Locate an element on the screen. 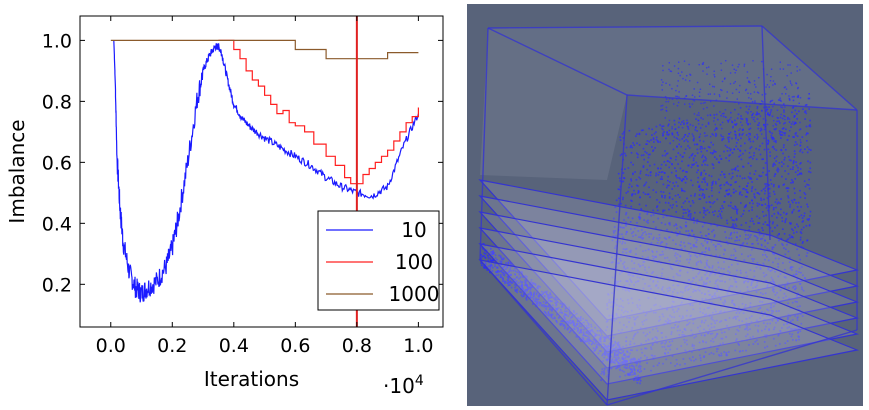 The width and height of the screenshot is (869, 410). box-left-face is located at coordinates (553, 104).